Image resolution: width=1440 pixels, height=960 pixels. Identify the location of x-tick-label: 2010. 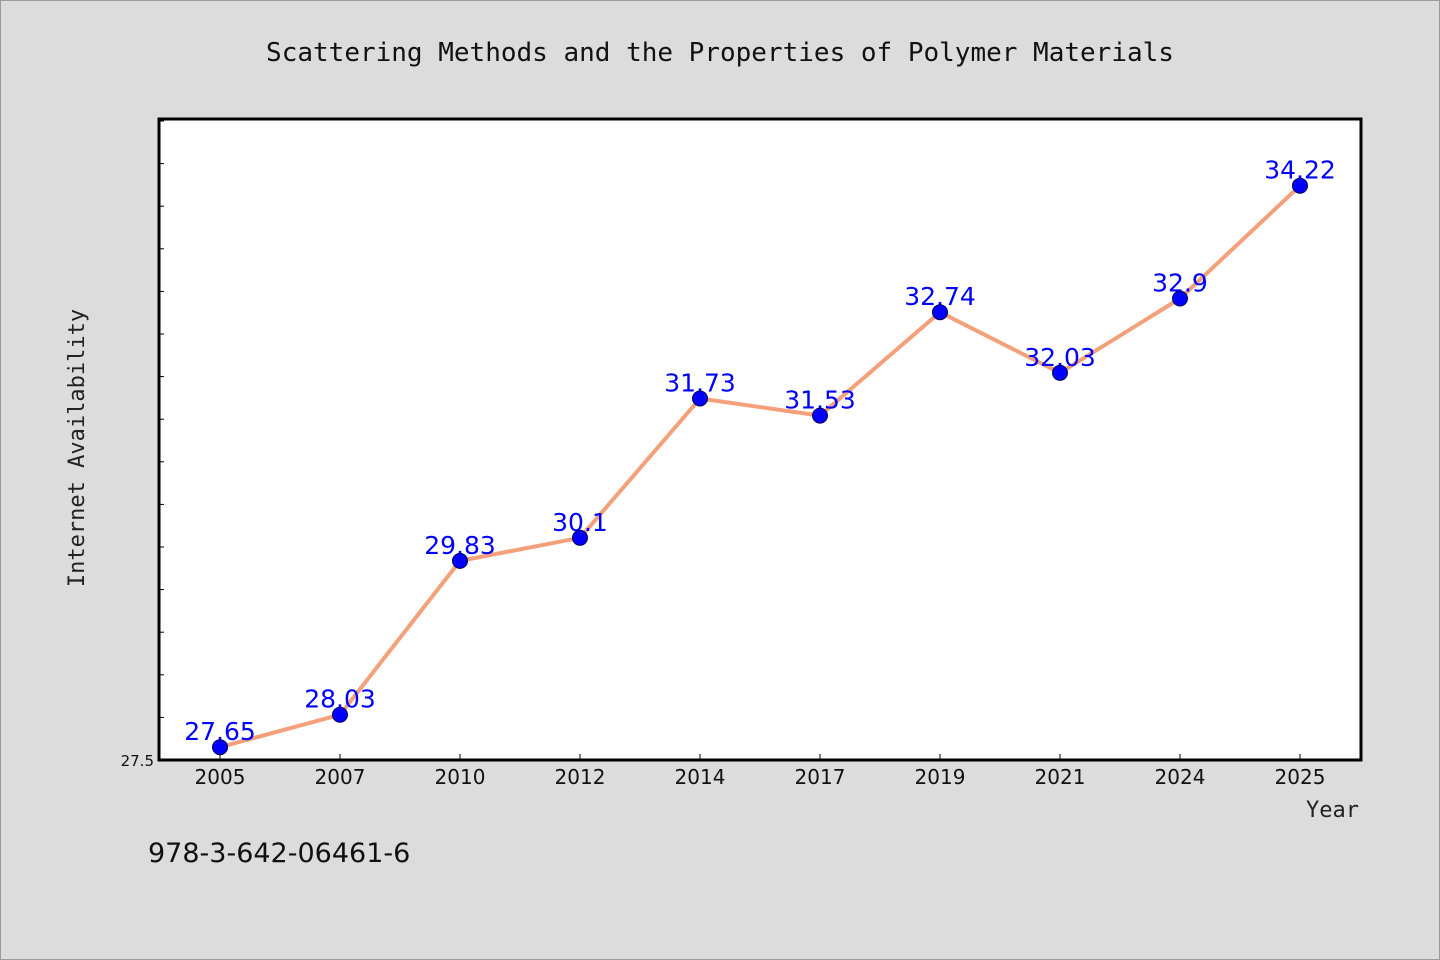
(460, 777).